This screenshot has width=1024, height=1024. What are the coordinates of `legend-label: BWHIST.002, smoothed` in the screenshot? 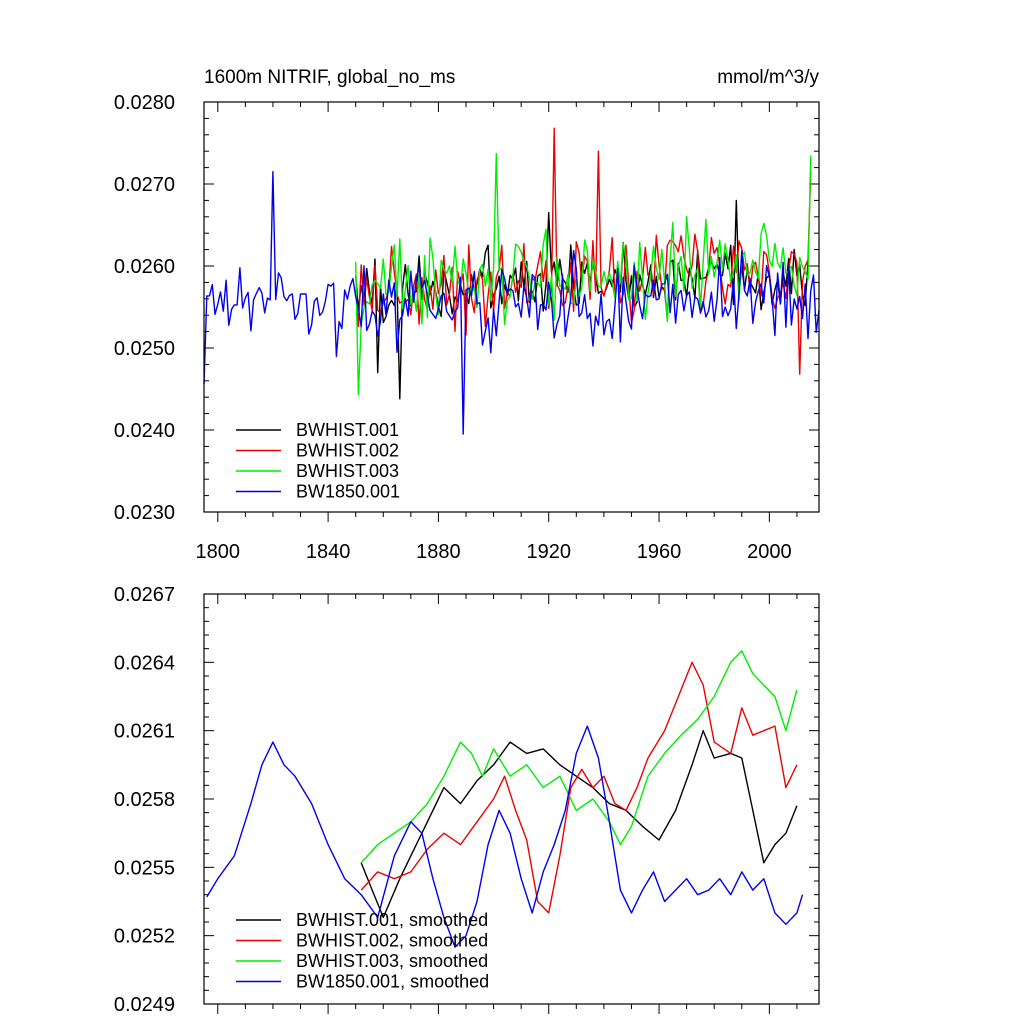 It's located at (392, 941).